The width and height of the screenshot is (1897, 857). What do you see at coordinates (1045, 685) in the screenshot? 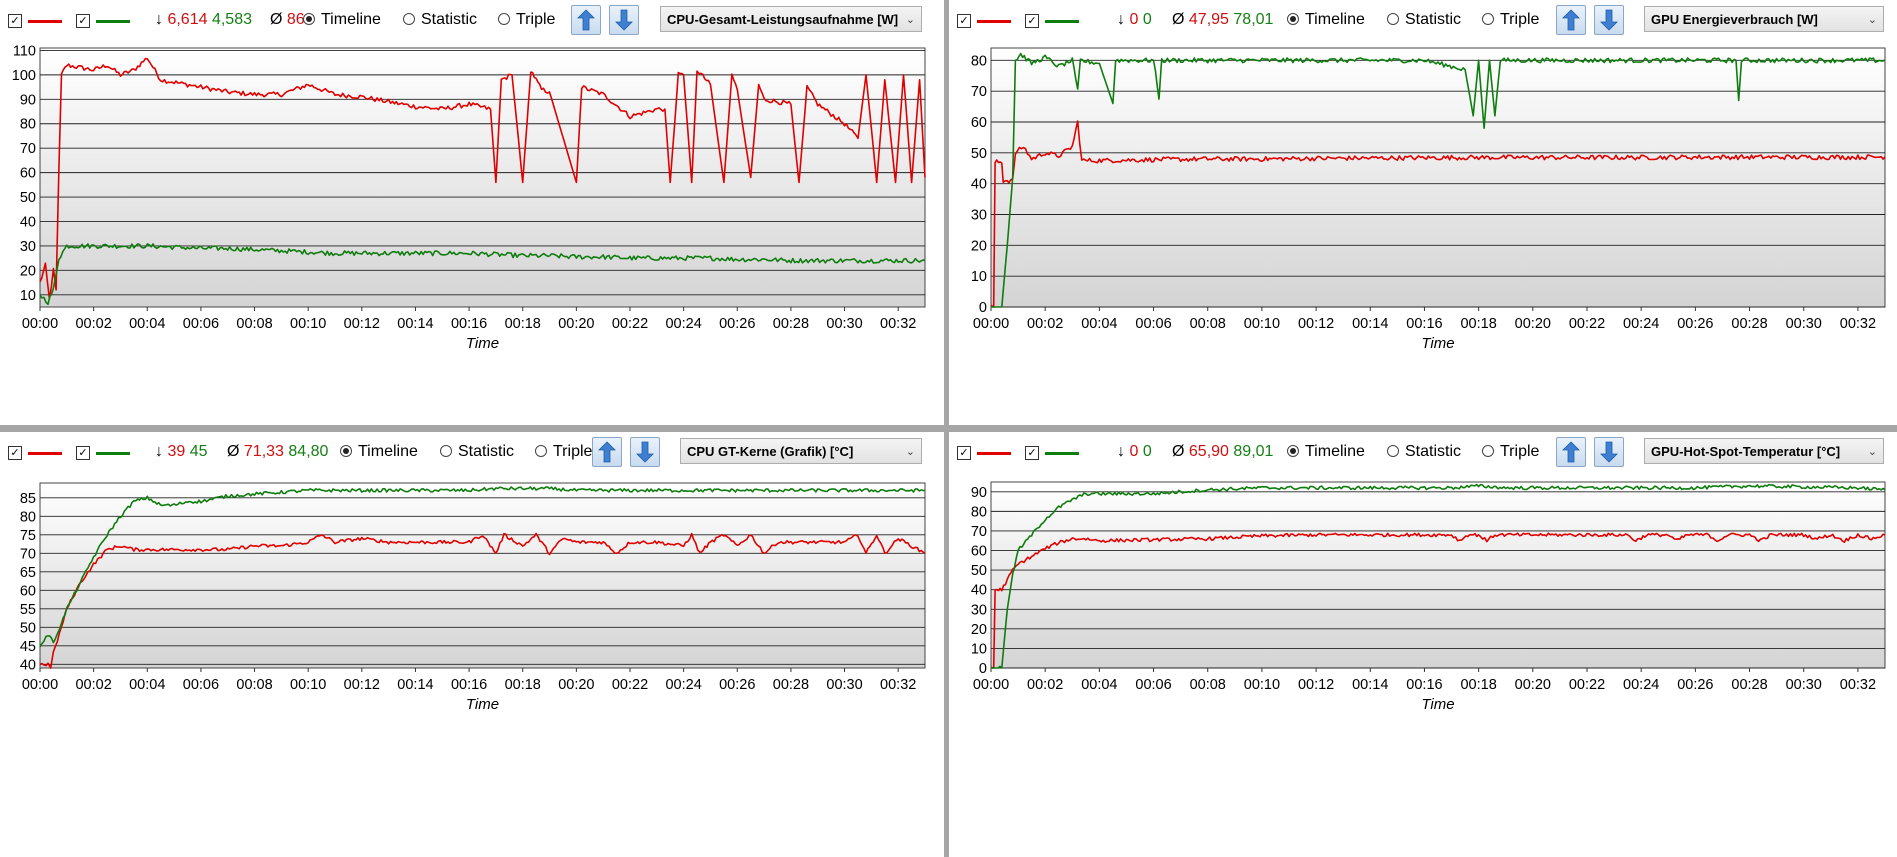
I see `x-tick-label: 00:02` at bounding box center [1045, 685].